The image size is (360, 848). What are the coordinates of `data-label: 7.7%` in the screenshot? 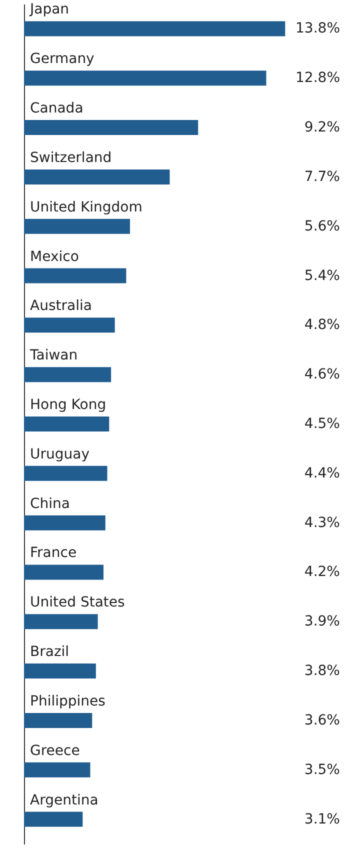 It's located at (322, 176).